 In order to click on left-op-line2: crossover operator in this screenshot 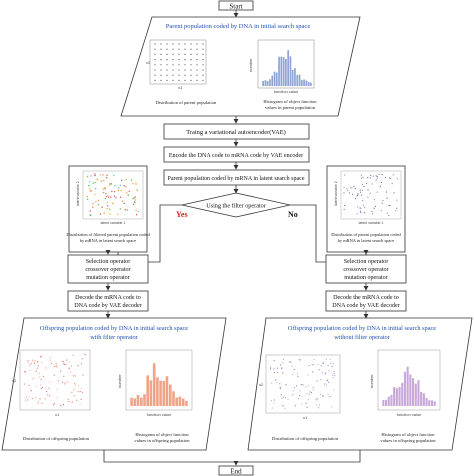, I will do `click(107, 270)`.